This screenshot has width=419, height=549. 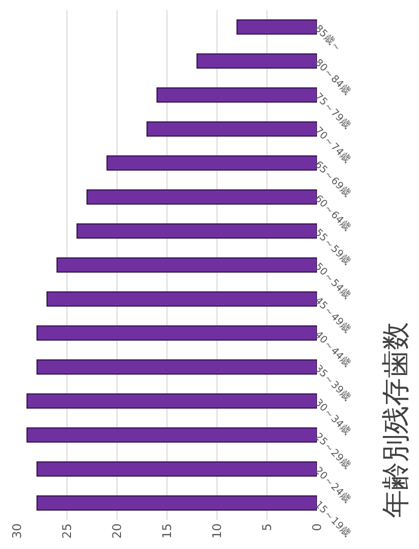 I want to click on text: 年齢別残存歯数, so click(x=395, y=420).